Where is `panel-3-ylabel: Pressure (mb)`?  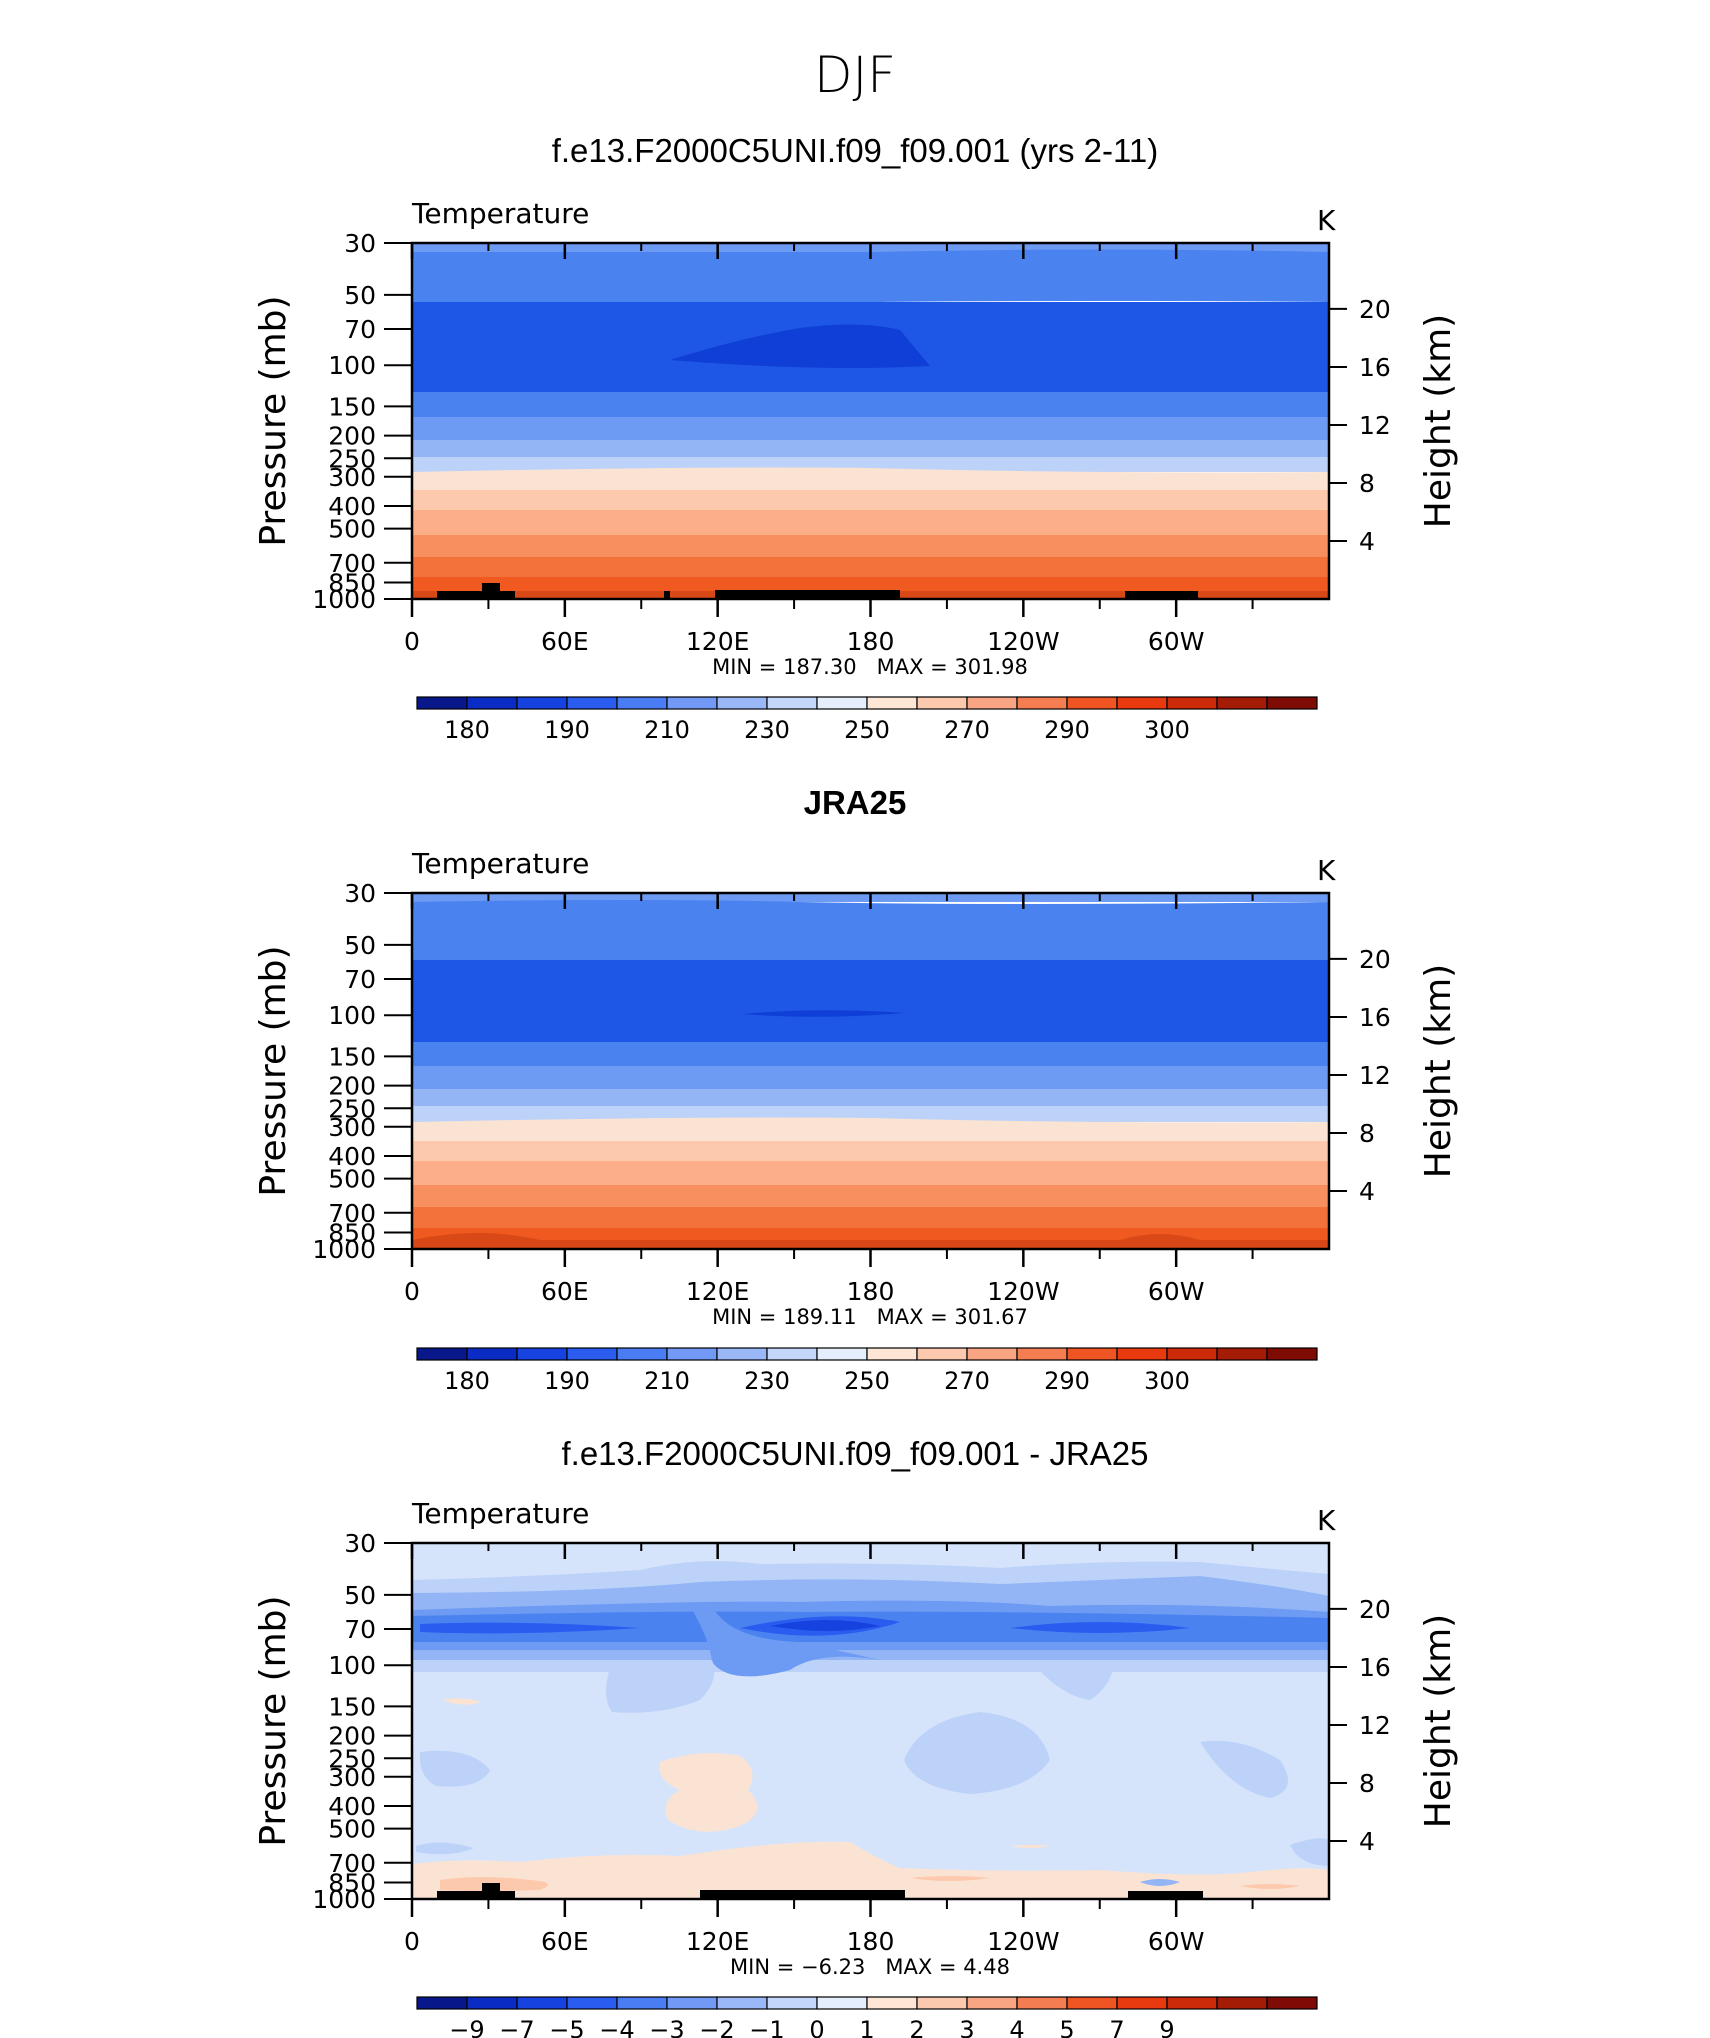
panel-3-ylabel: Pressure (mb) is located at coordinates (273, 1720).